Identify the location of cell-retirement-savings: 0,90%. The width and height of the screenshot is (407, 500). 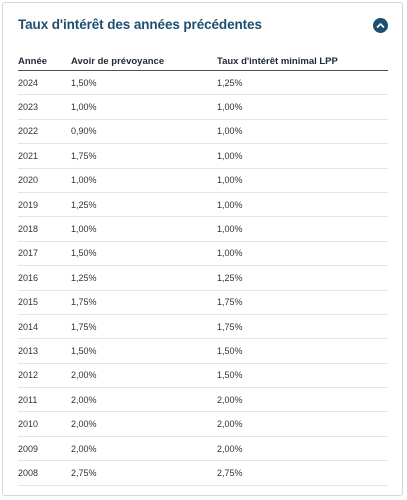
(144, 132).